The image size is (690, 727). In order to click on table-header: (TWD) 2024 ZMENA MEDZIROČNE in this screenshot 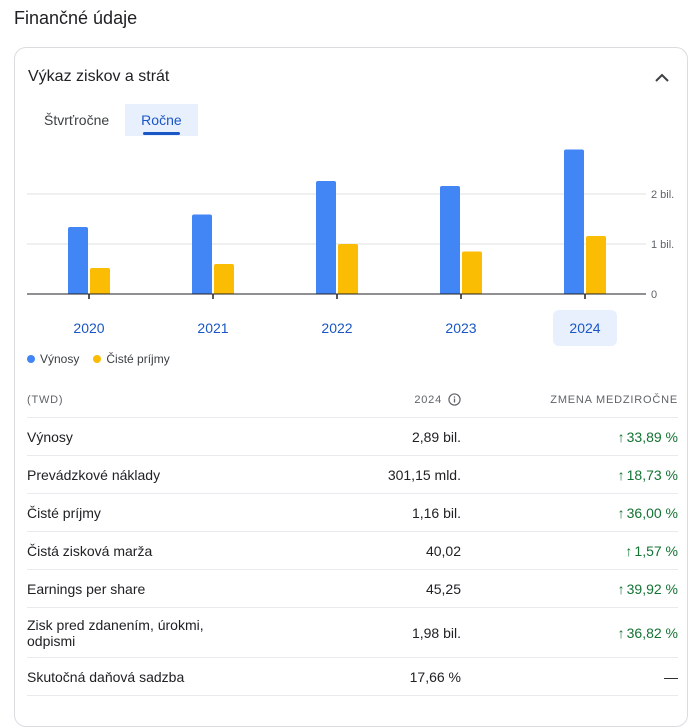, I will do `click(352, 400)`.